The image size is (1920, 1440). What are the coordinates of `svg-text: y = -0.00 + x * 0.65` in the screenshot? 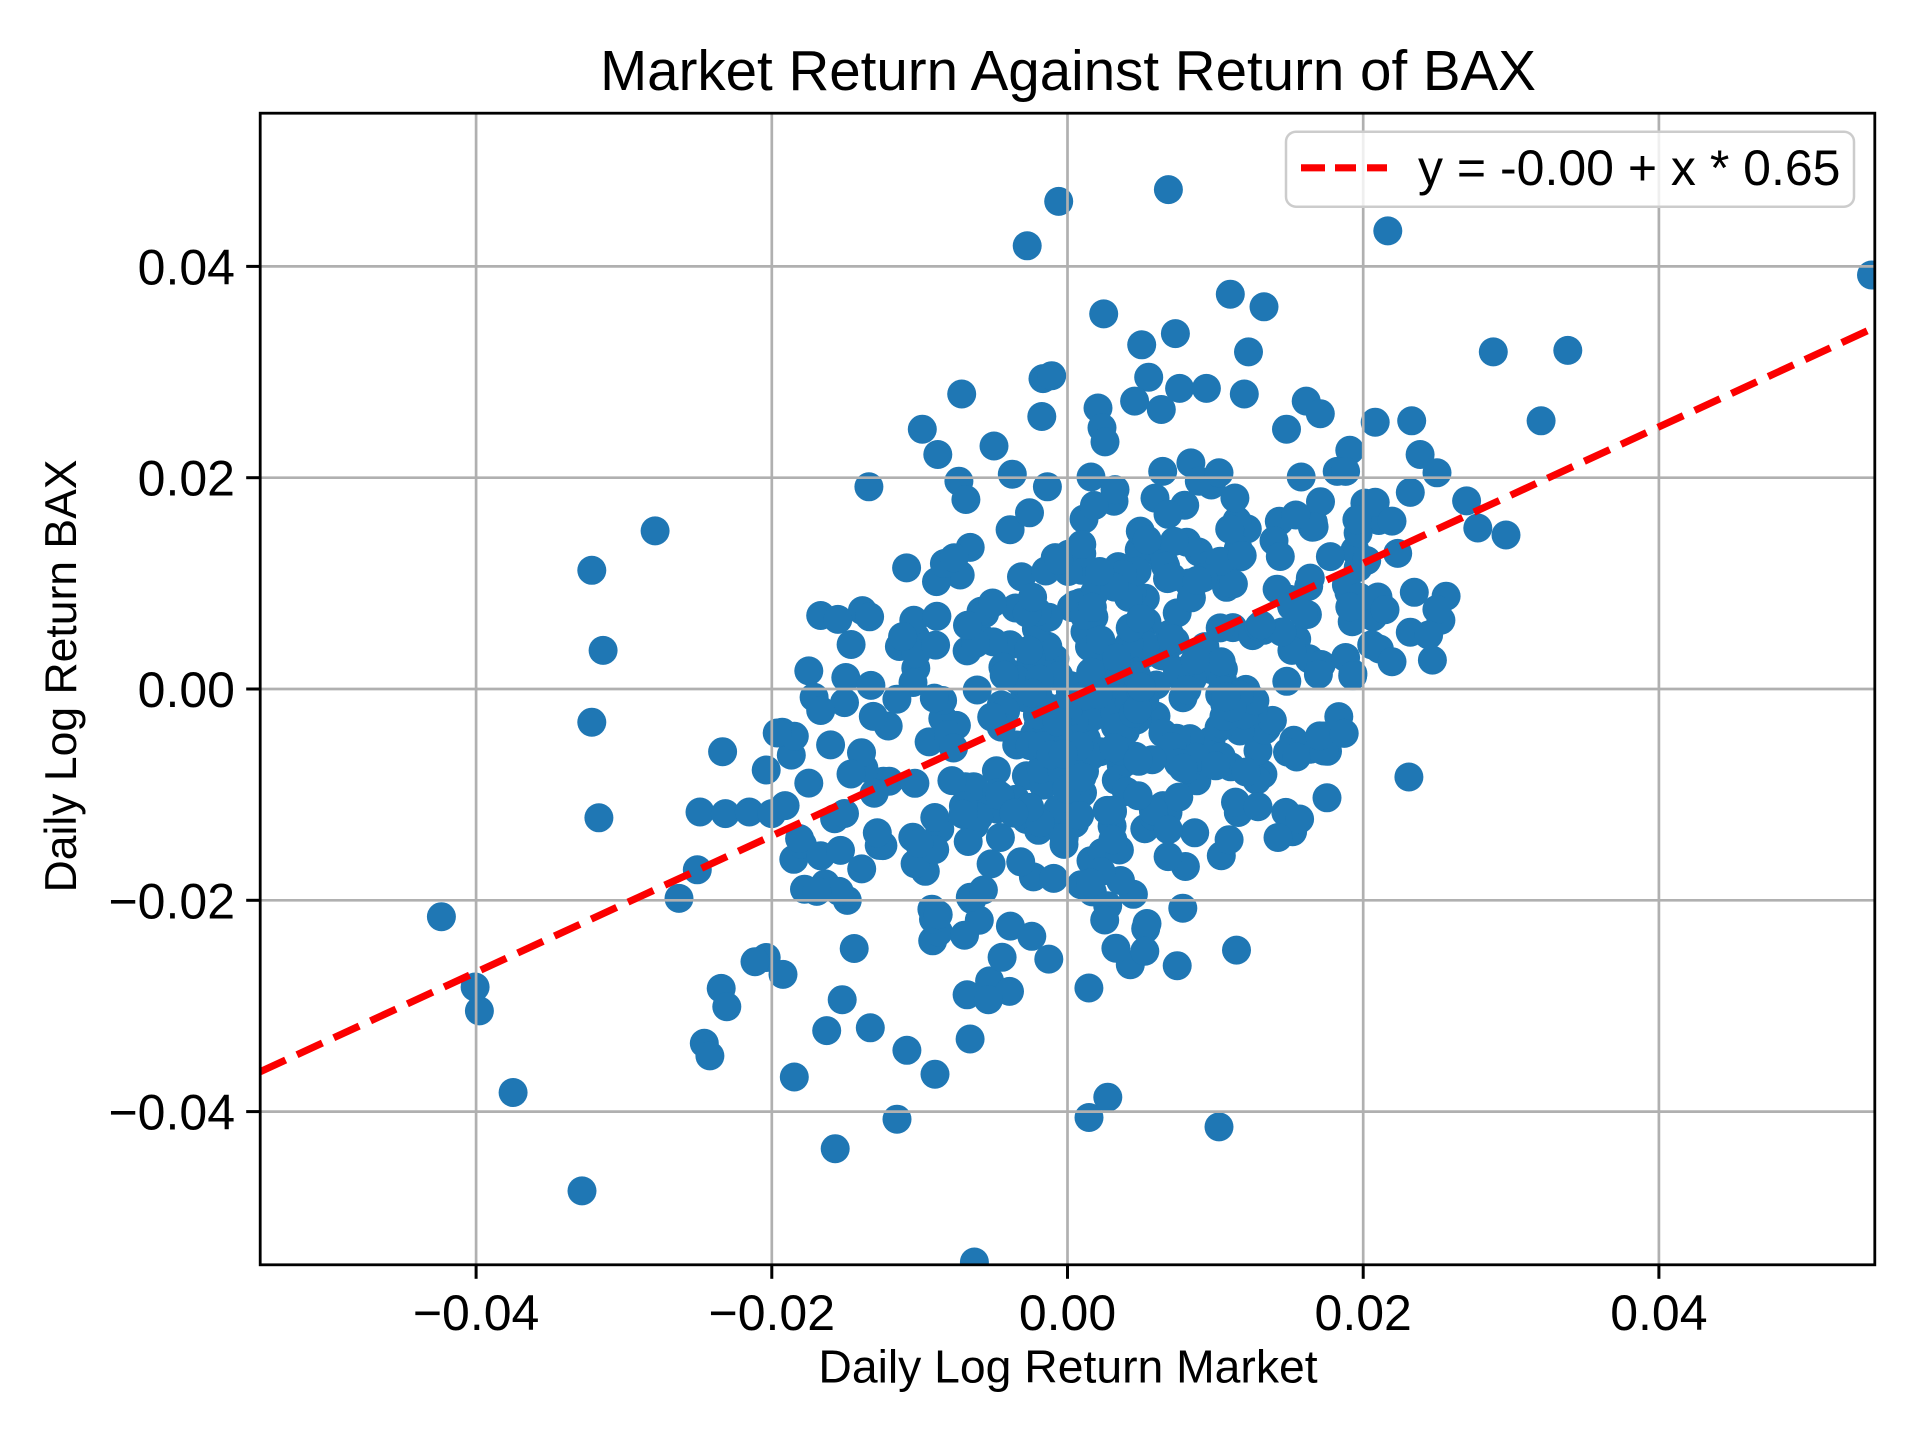 It's located at (1629, 168).